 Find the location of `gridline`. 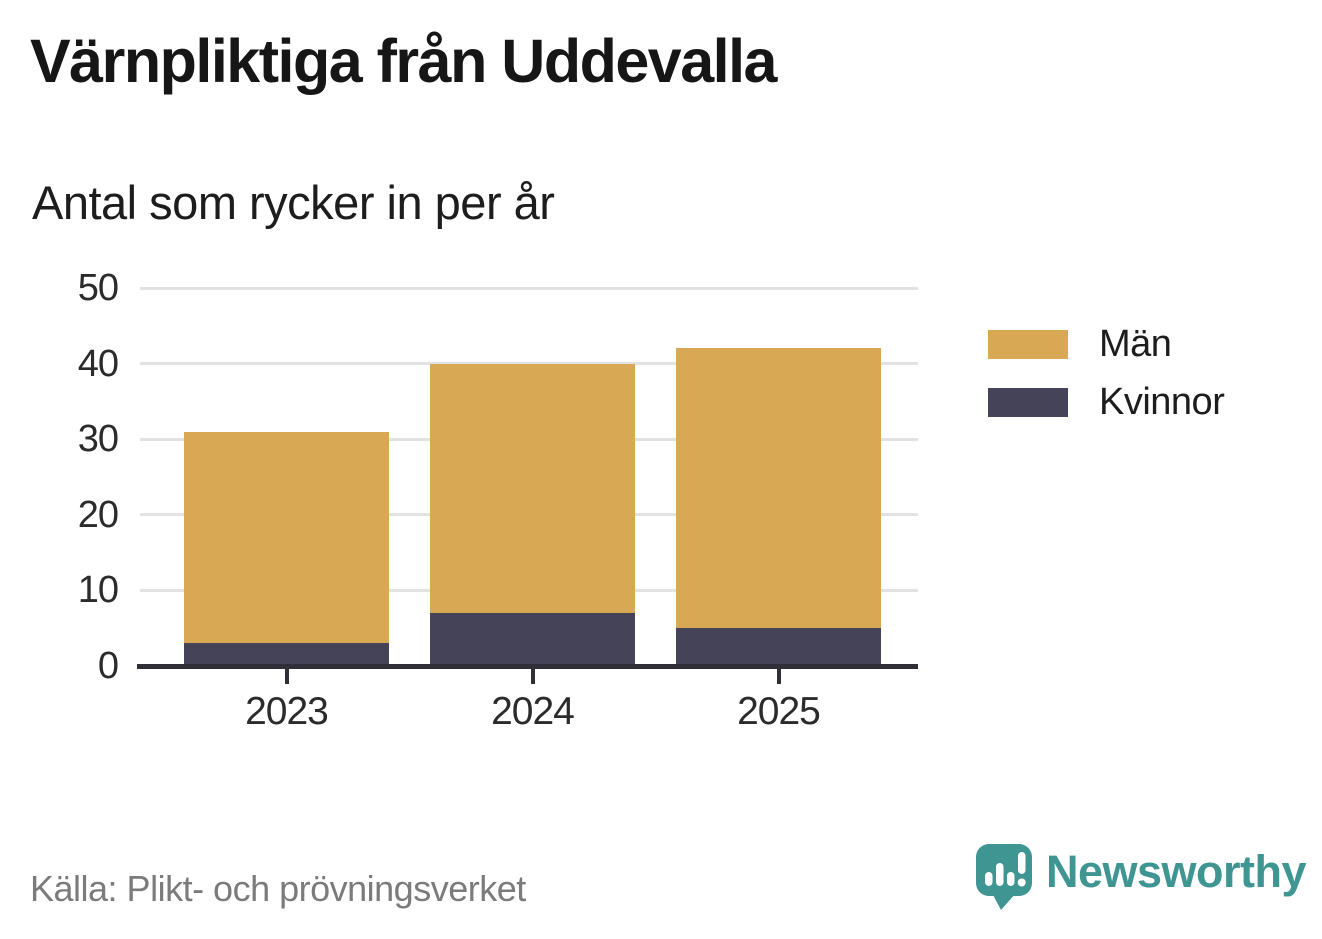

gridline is located at coordinates (529, 288).